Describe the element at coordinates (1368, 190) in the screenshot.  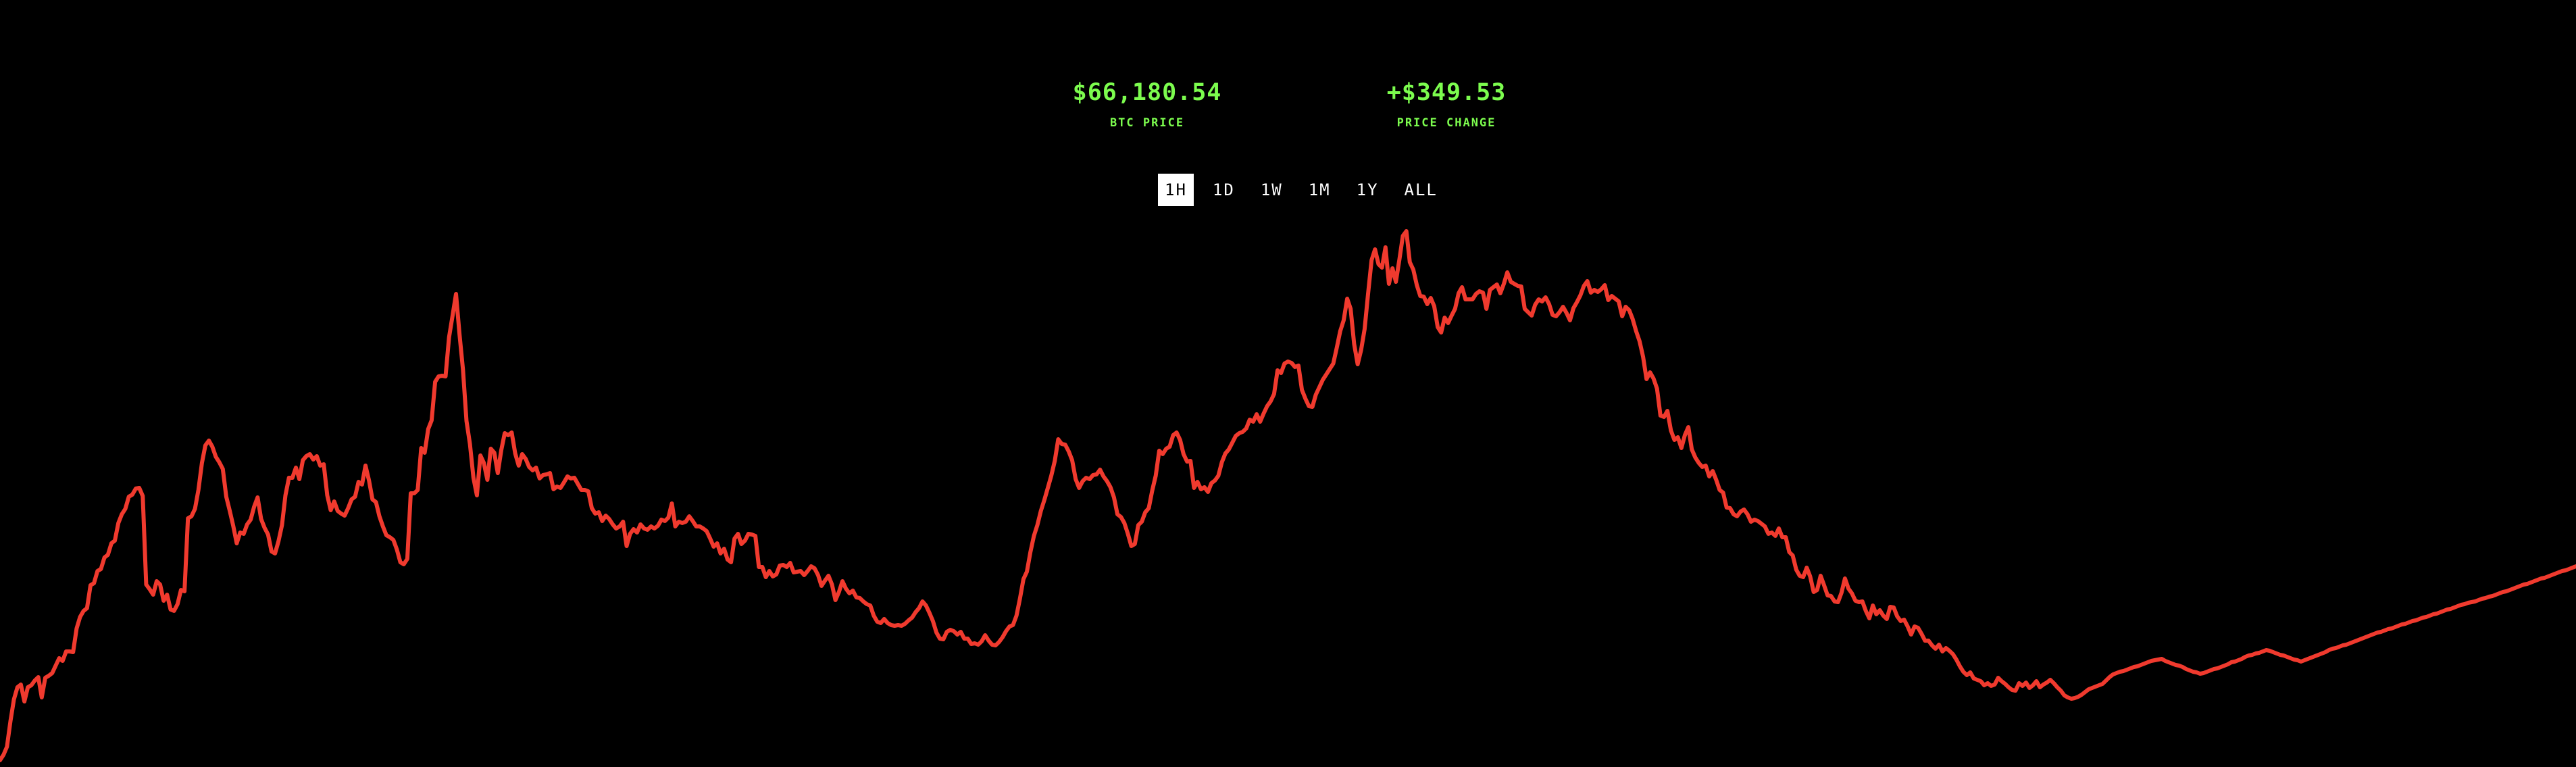
I see `range-button-1y: 1Y` at that location.